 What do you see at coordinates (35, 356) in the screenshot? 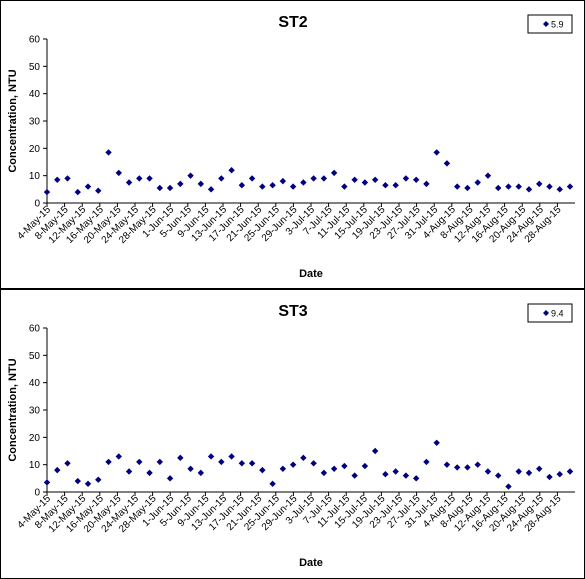
I see `chart-1-ytick-label: 50` at bounding box center [35, 356].